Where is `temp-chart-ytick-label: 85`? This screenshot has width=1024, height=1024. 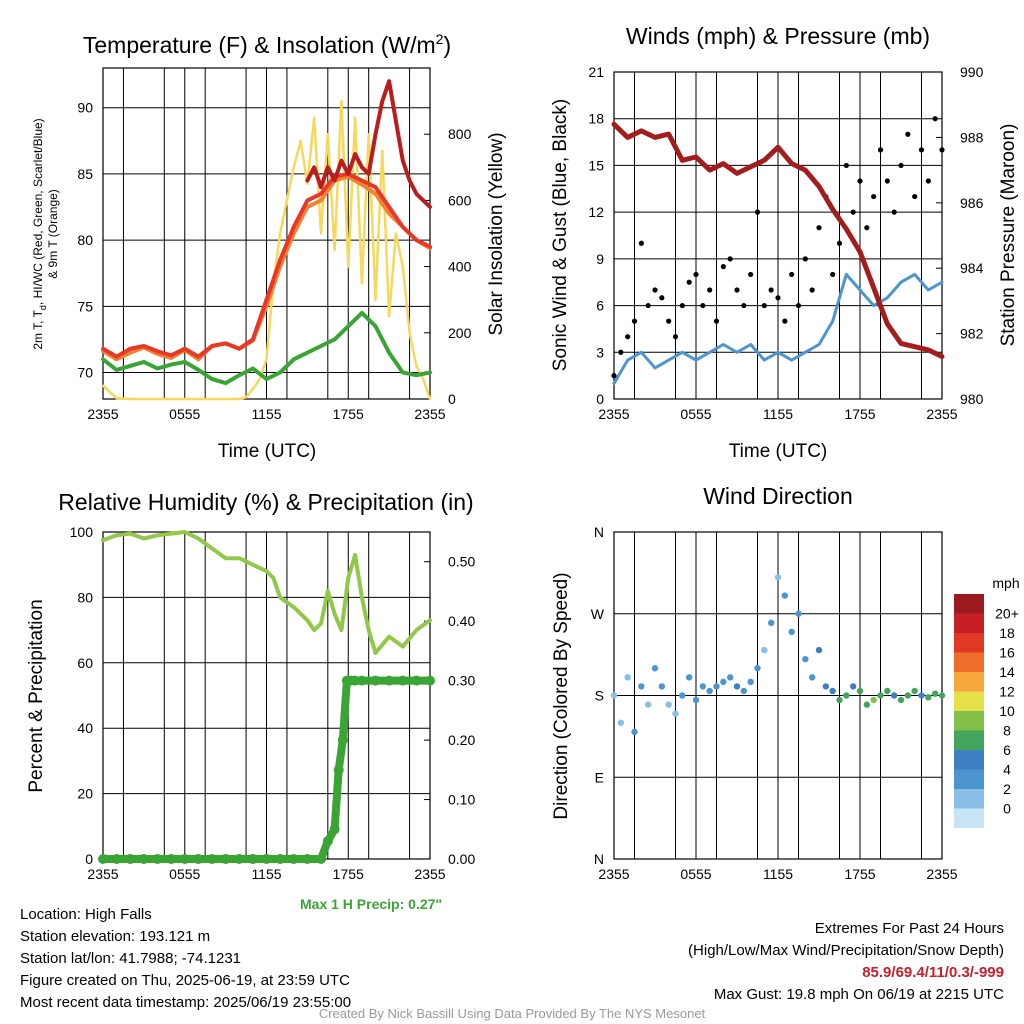
temp-chart-ytick-label: 85 is located at coordinates (85, 174).